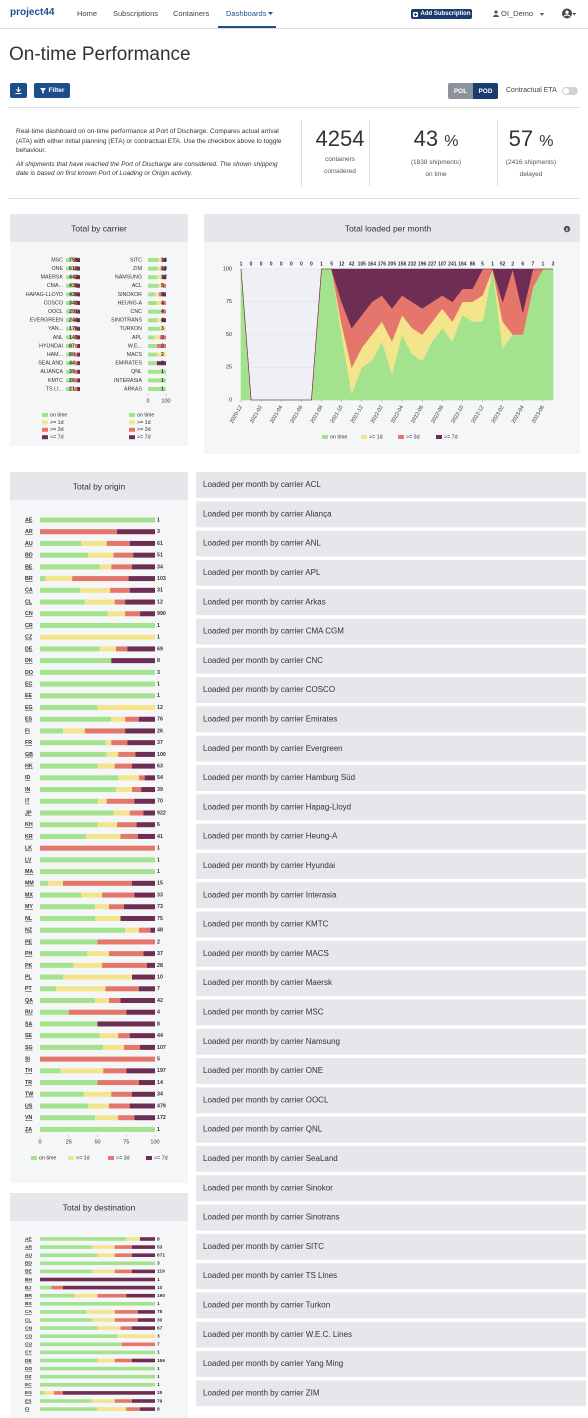  I want to click on category-label: BS, so click(28, 1304).